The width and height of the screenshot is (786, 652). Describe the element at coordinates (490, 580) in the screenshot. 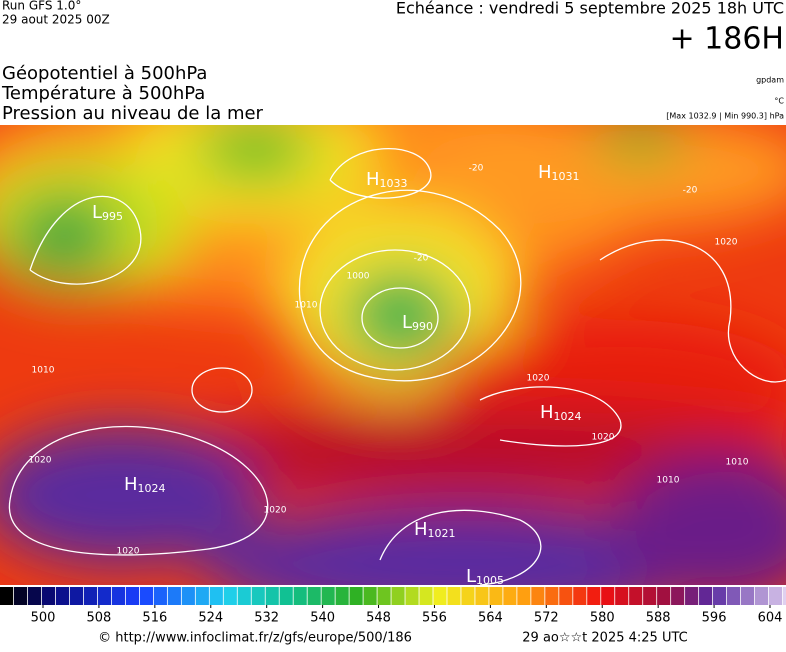

I see `center-value: 1005` at that location.